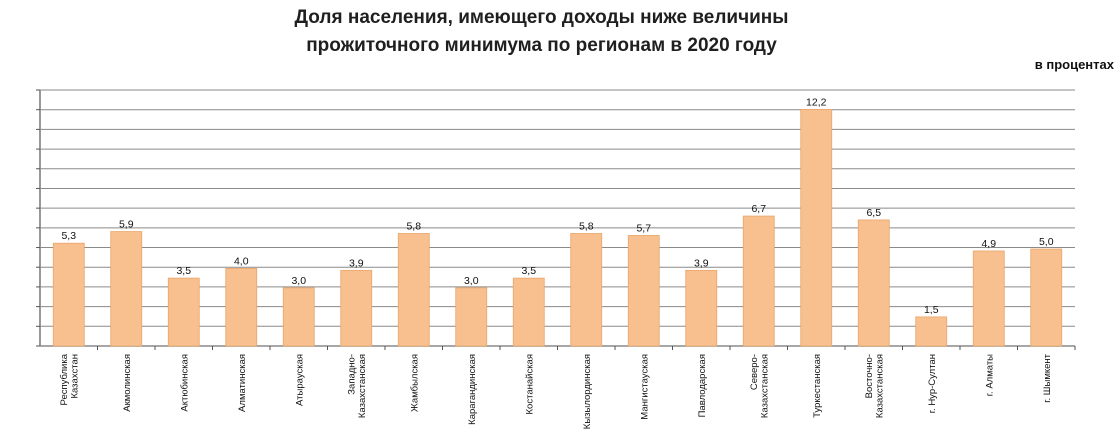 This screenshot has height=435, width=1120. What do you see at coordinates (68, 236) in the screenshot?
I see `data-label: 5,3` at bounding box center [68, 236].